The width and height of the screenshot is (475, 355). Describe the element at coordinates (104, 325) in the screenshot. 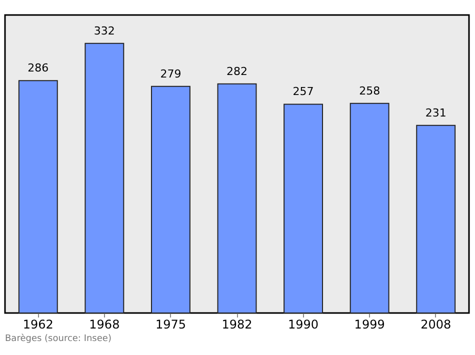

I see `x-tick-label: 1968` at that location.